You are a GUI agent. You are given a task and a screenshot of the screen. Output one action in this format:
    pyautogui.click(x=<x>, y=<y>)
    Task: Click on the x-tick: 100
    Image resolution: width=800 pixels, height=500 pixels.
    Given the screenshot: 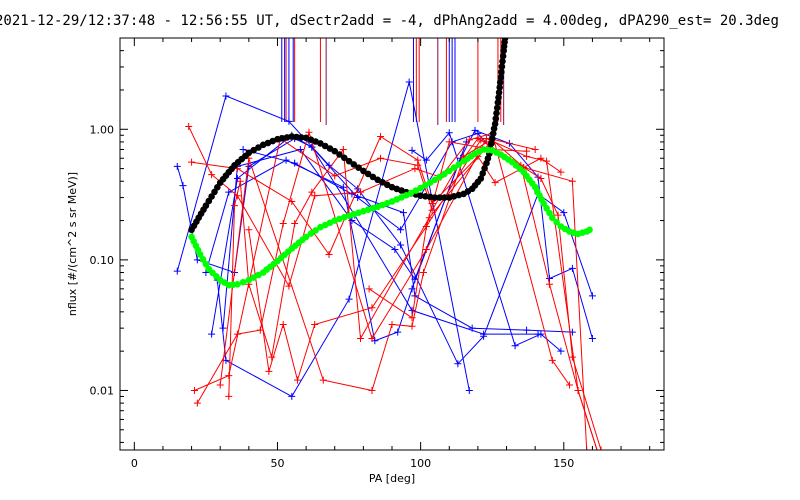 What is the action you would take?
    pyautogui.click(x=420, y=254)
    